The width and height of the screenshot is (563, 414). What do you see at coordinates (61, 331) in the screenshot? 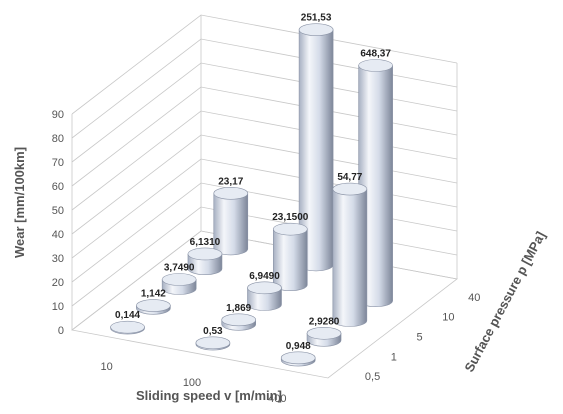
I see `y-tick-label: 0` at bounding box center [61, 331].